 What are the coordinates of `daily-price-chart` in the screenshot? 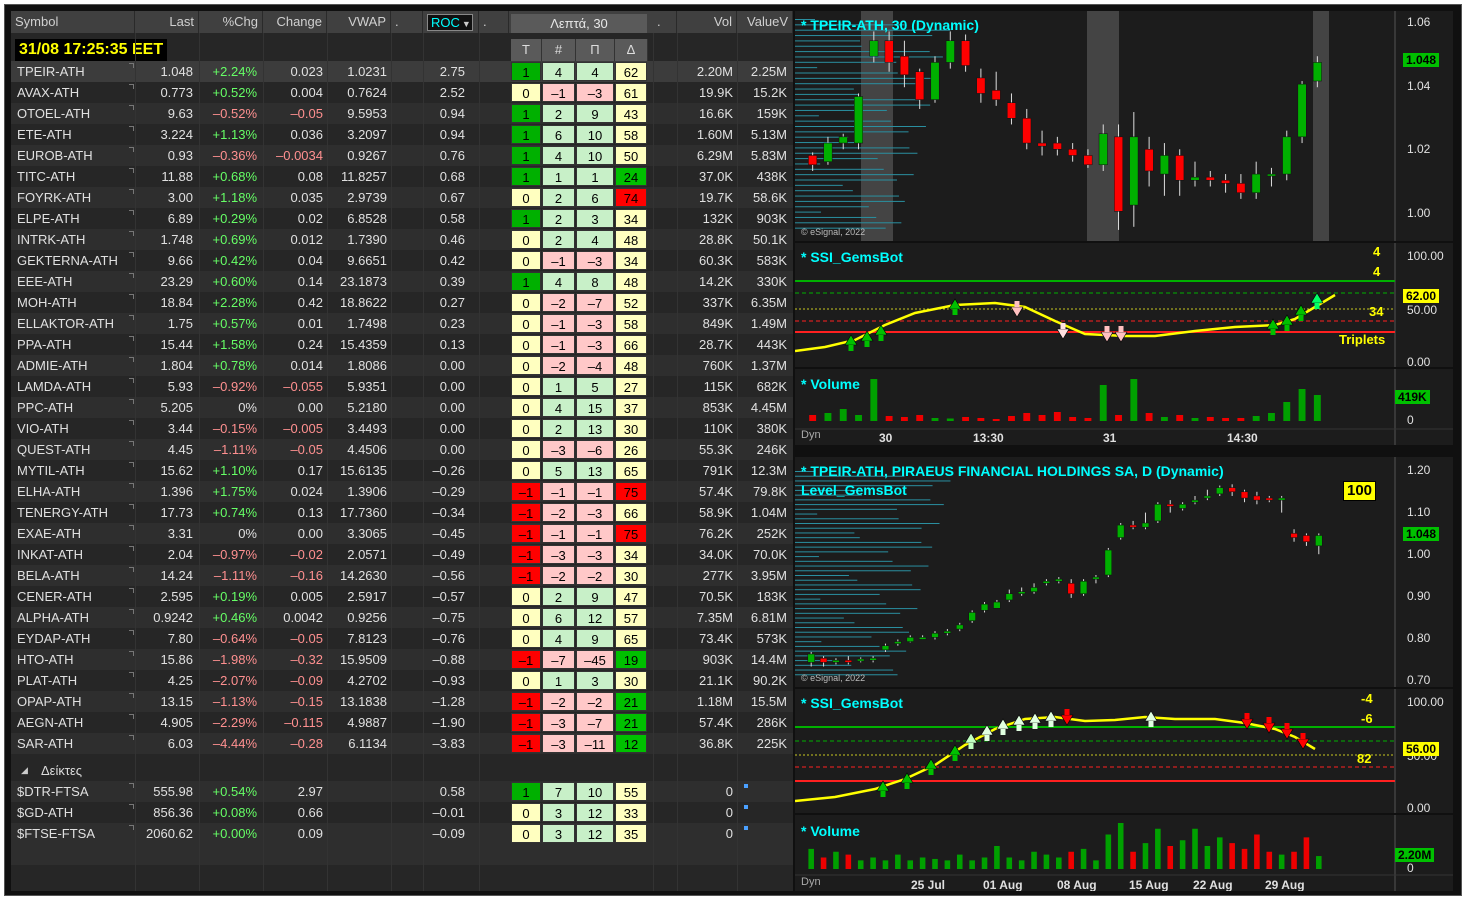 It's located at (1124, 572).